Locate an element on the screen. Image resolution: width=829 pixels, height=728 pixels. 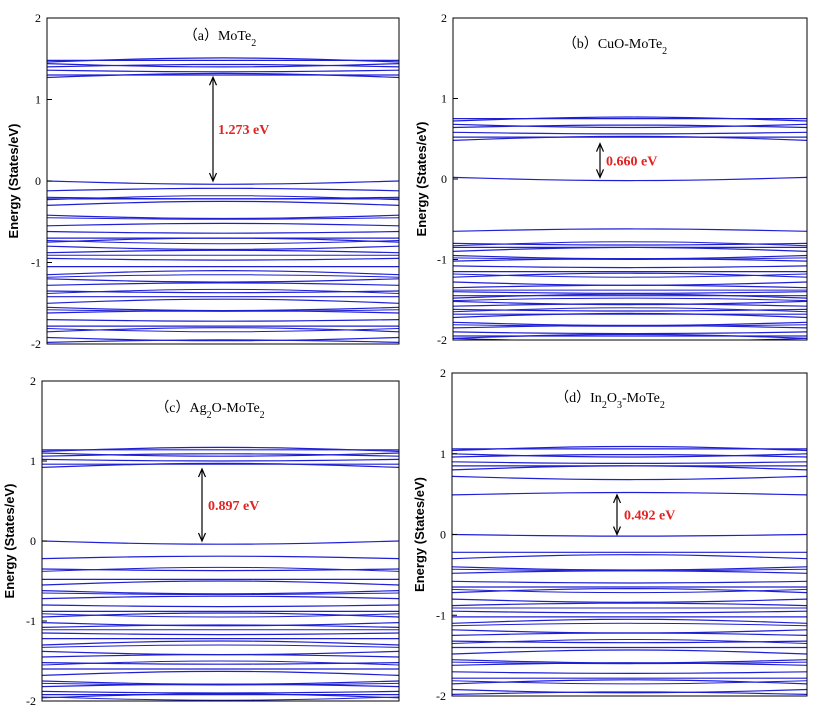
gap-value-label: 0.660 eV is located at coordinates (631, 161).